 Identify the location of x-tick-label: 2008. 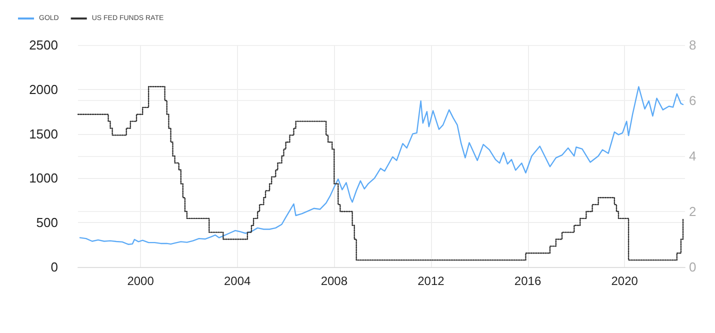
(334, 281).